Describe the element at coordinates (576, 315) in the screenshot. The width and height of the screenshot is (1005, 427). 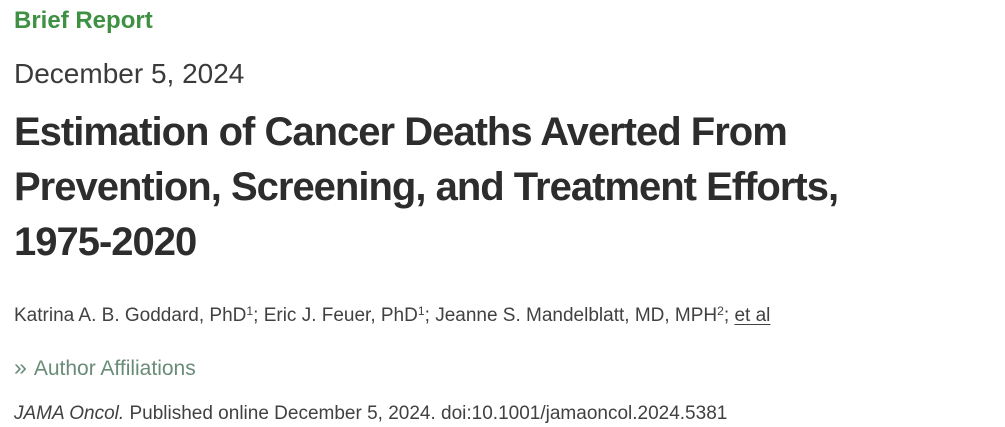
I see `author-name: Jeanne S. Mandelblatt, MD, MPH` at that location.